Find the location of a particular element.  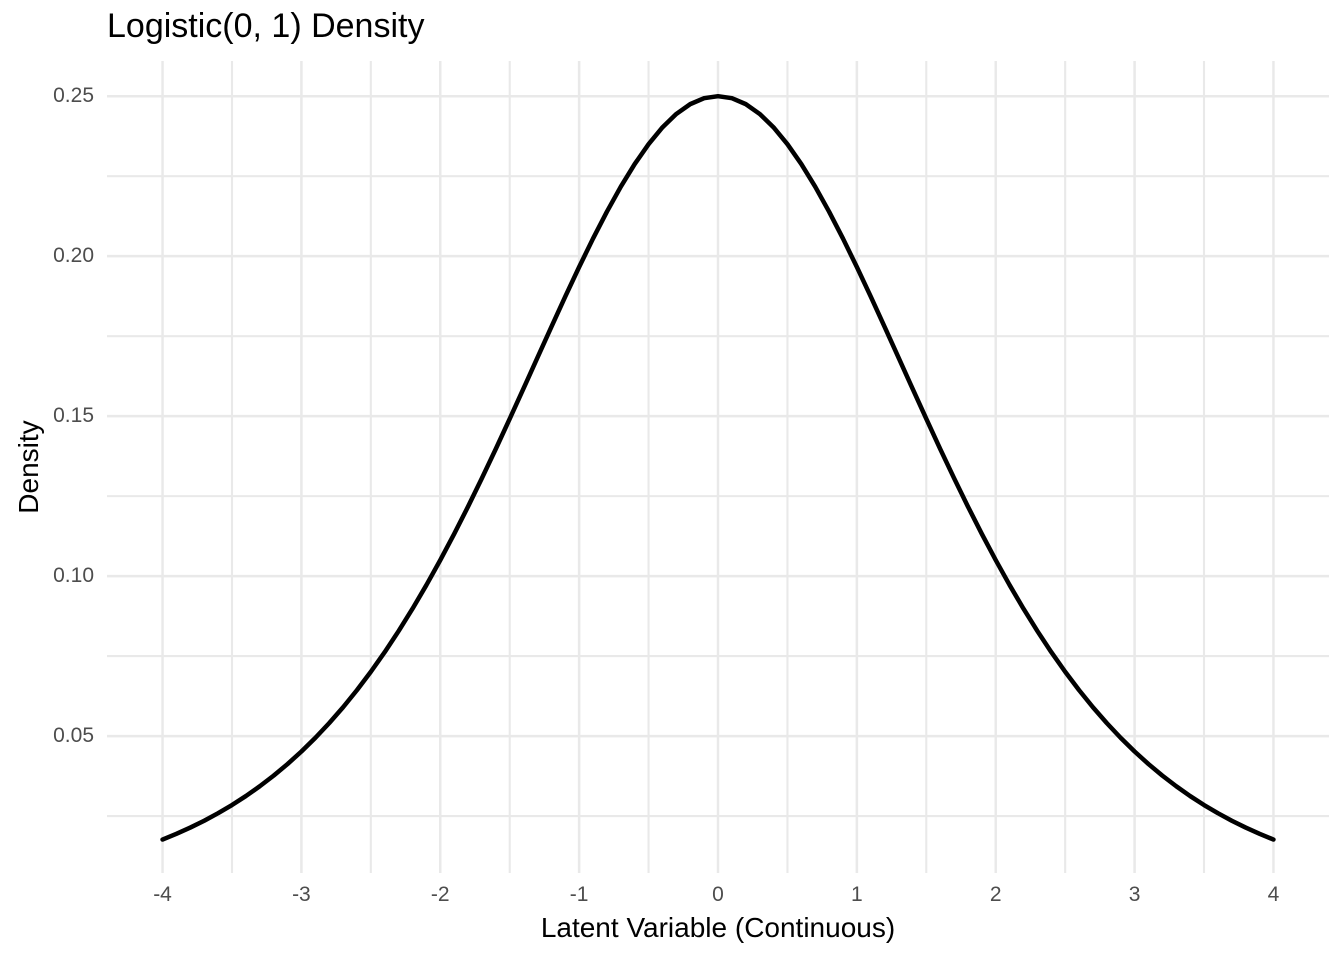

y-tick-label: 0.15 is located at coordinates (73, 416).